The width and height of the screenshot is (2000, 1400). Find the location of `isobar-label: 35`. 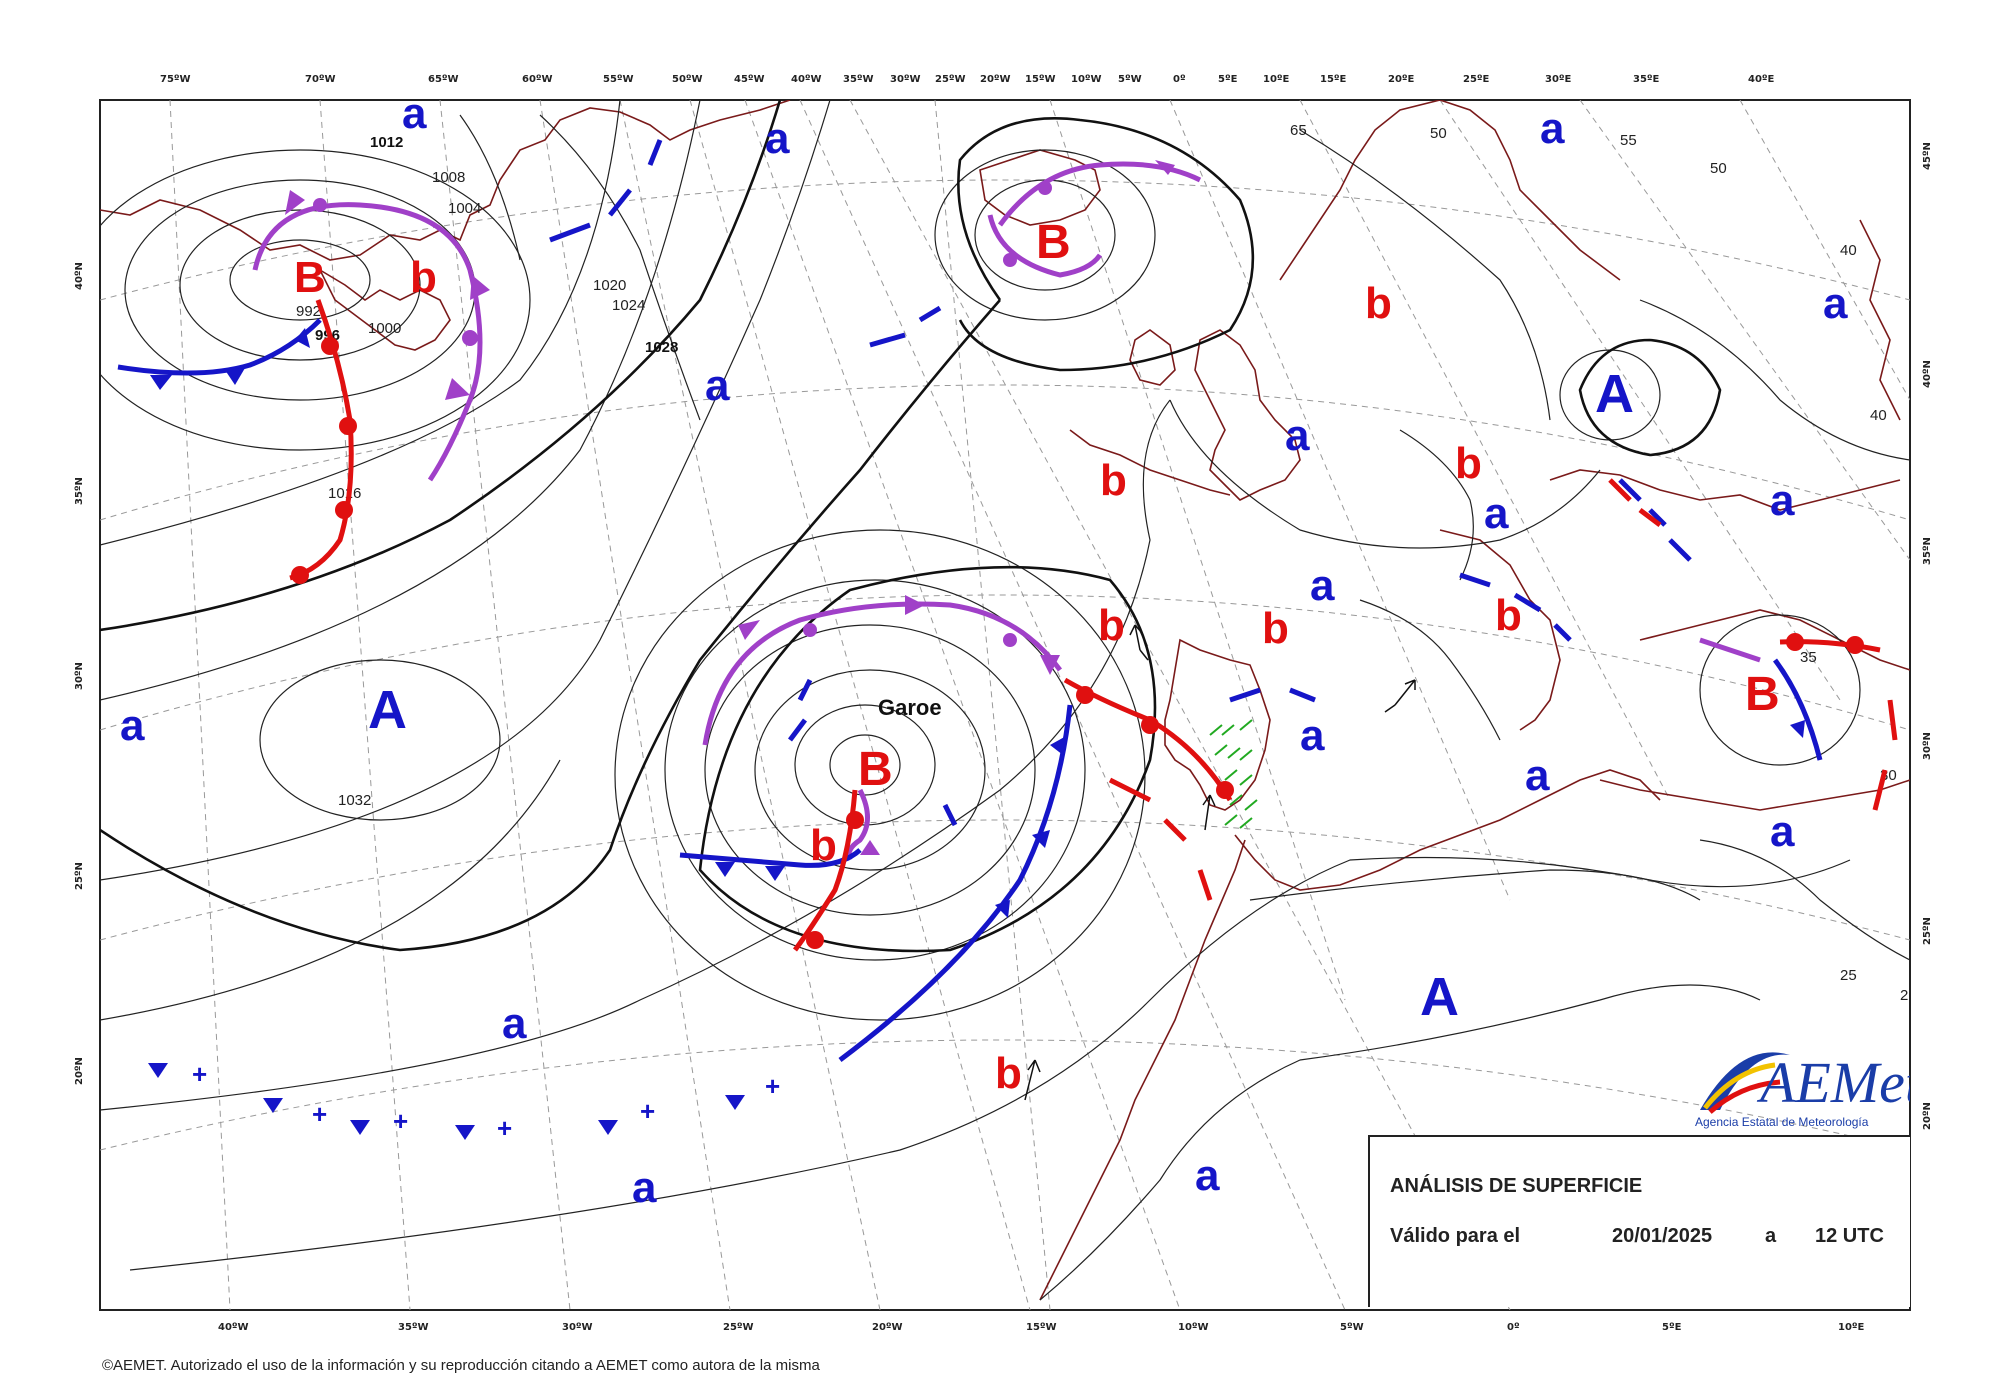

isobar-label: 35 is located at coordinates (1808, 657).